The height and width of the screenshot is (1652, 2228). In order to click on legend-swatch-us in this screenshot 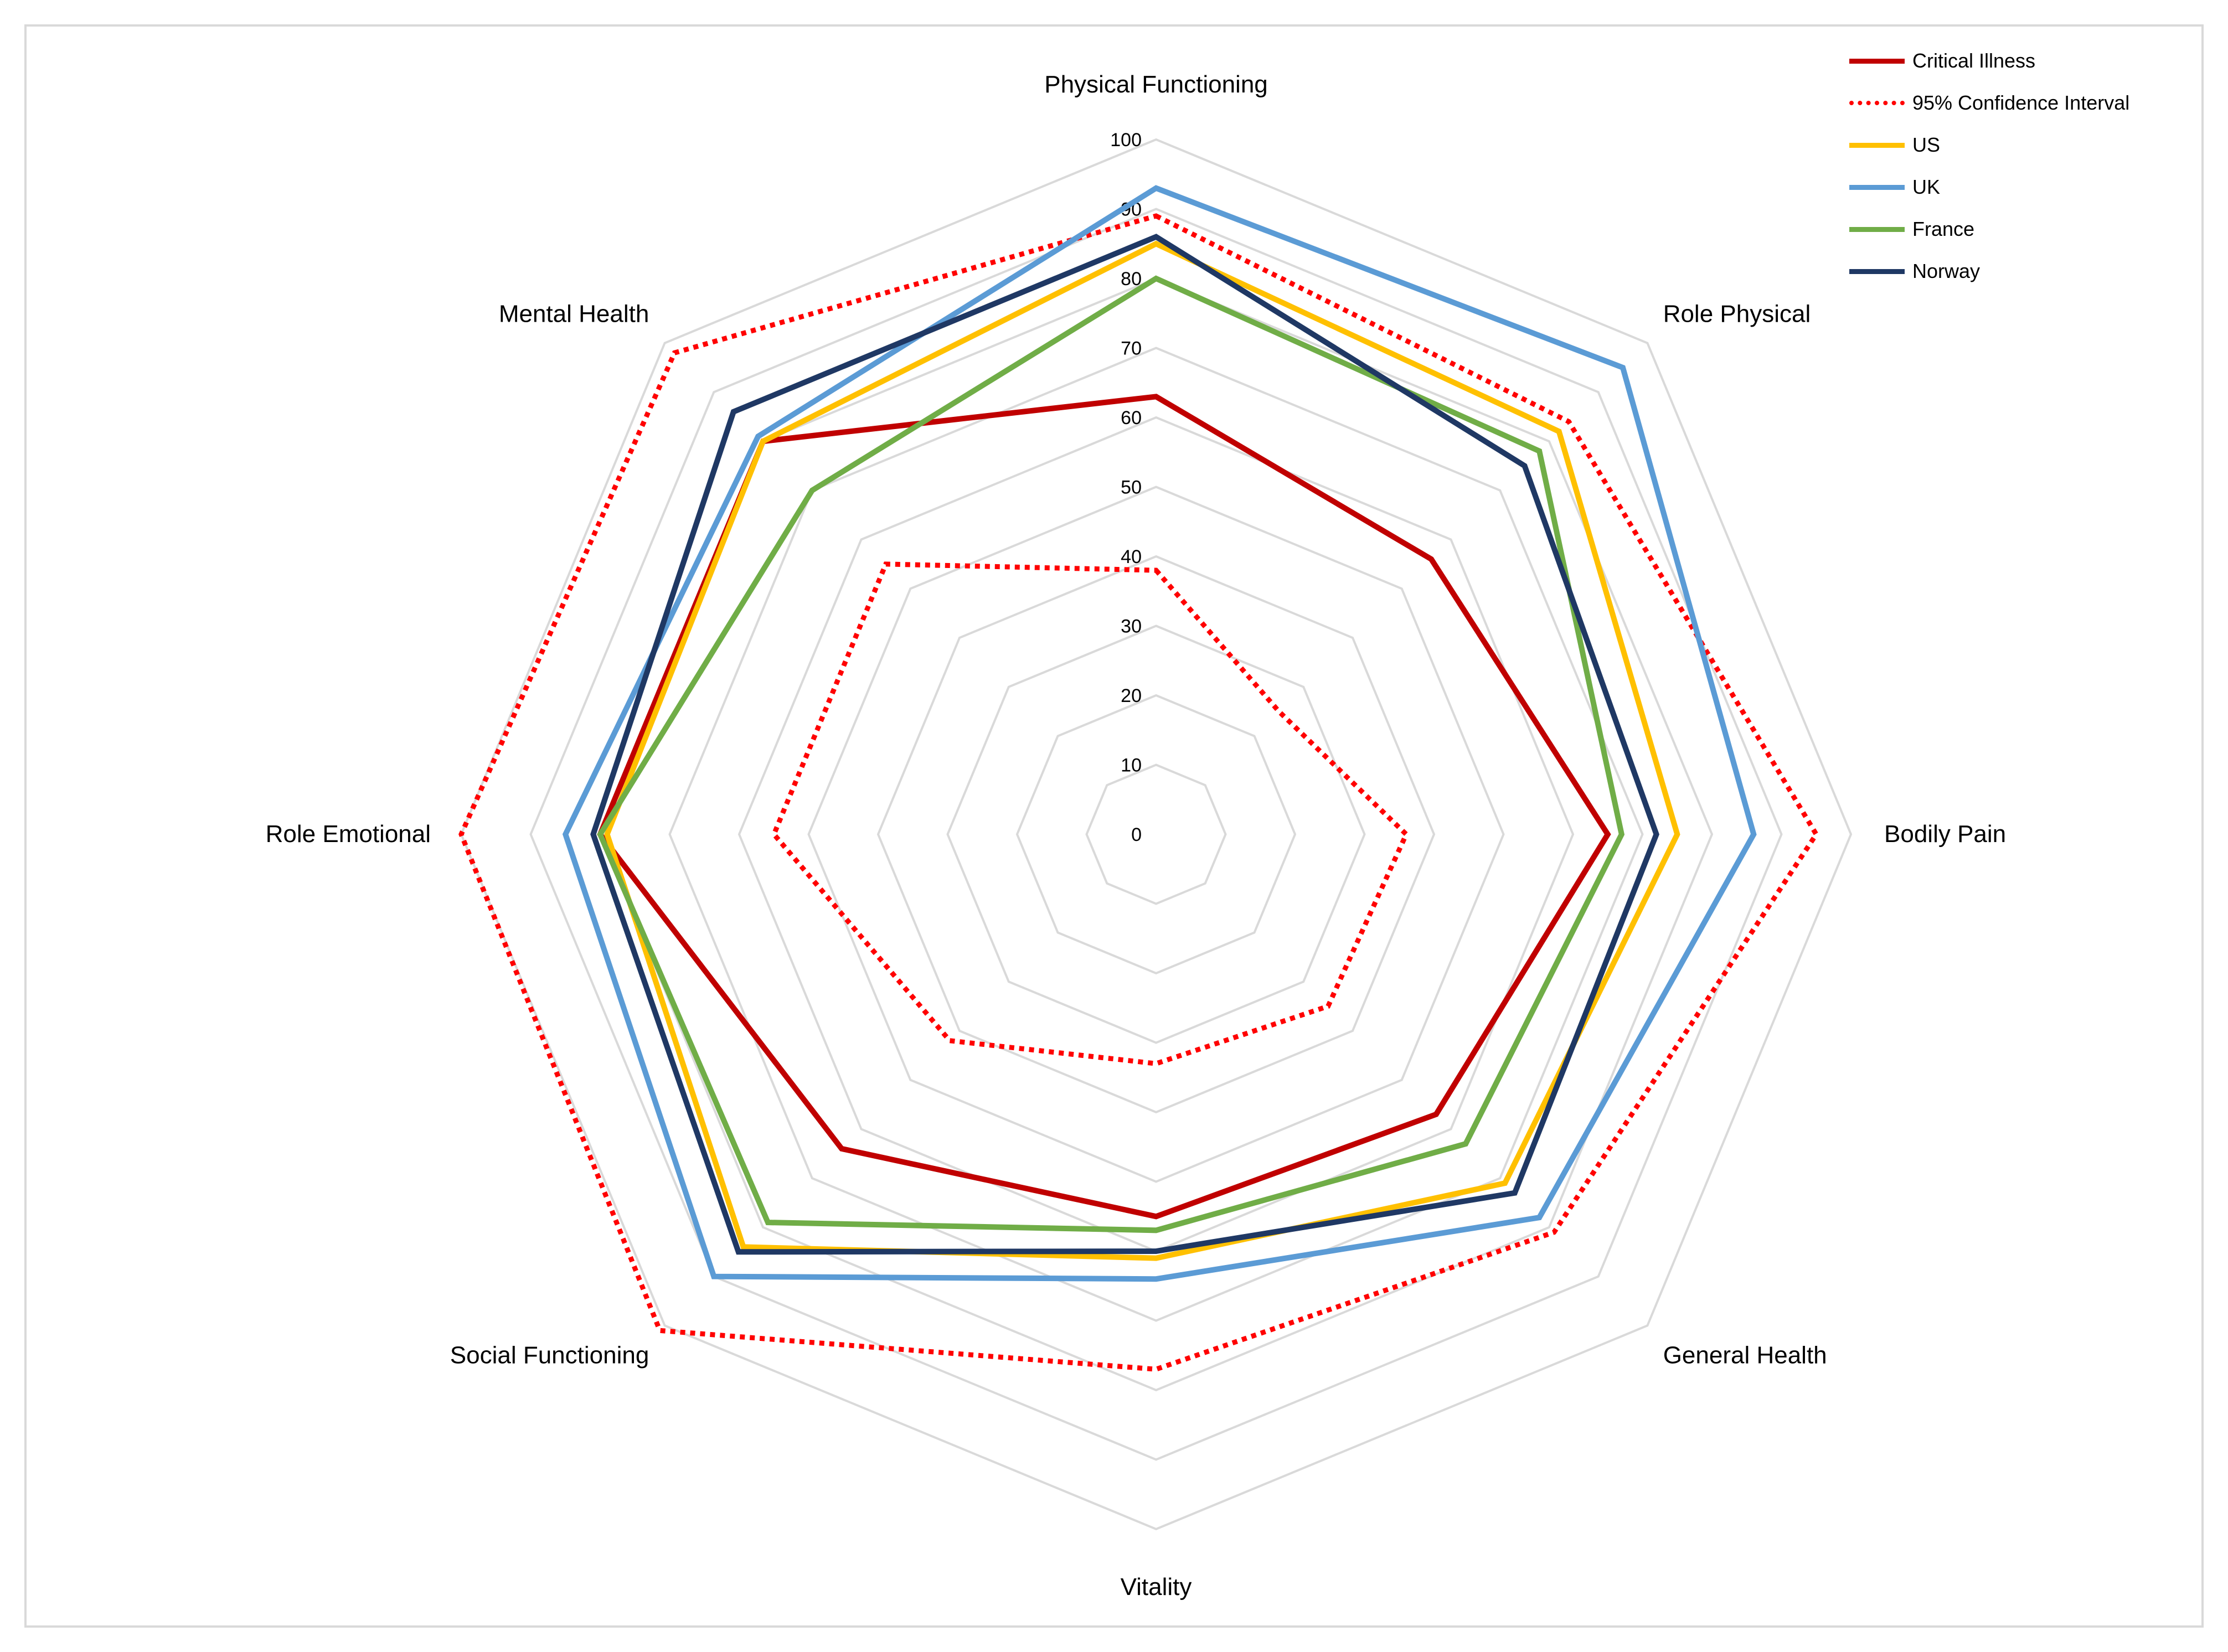, I will do `click(1877, 145)`.